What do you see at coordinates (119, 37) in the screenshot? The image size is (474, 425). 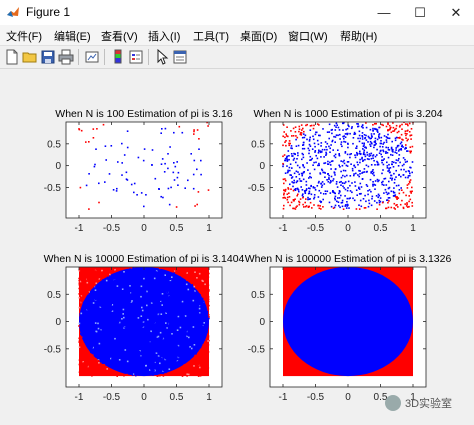 I see `menu-view: 查看(V)` at bounding box center [119, 37].